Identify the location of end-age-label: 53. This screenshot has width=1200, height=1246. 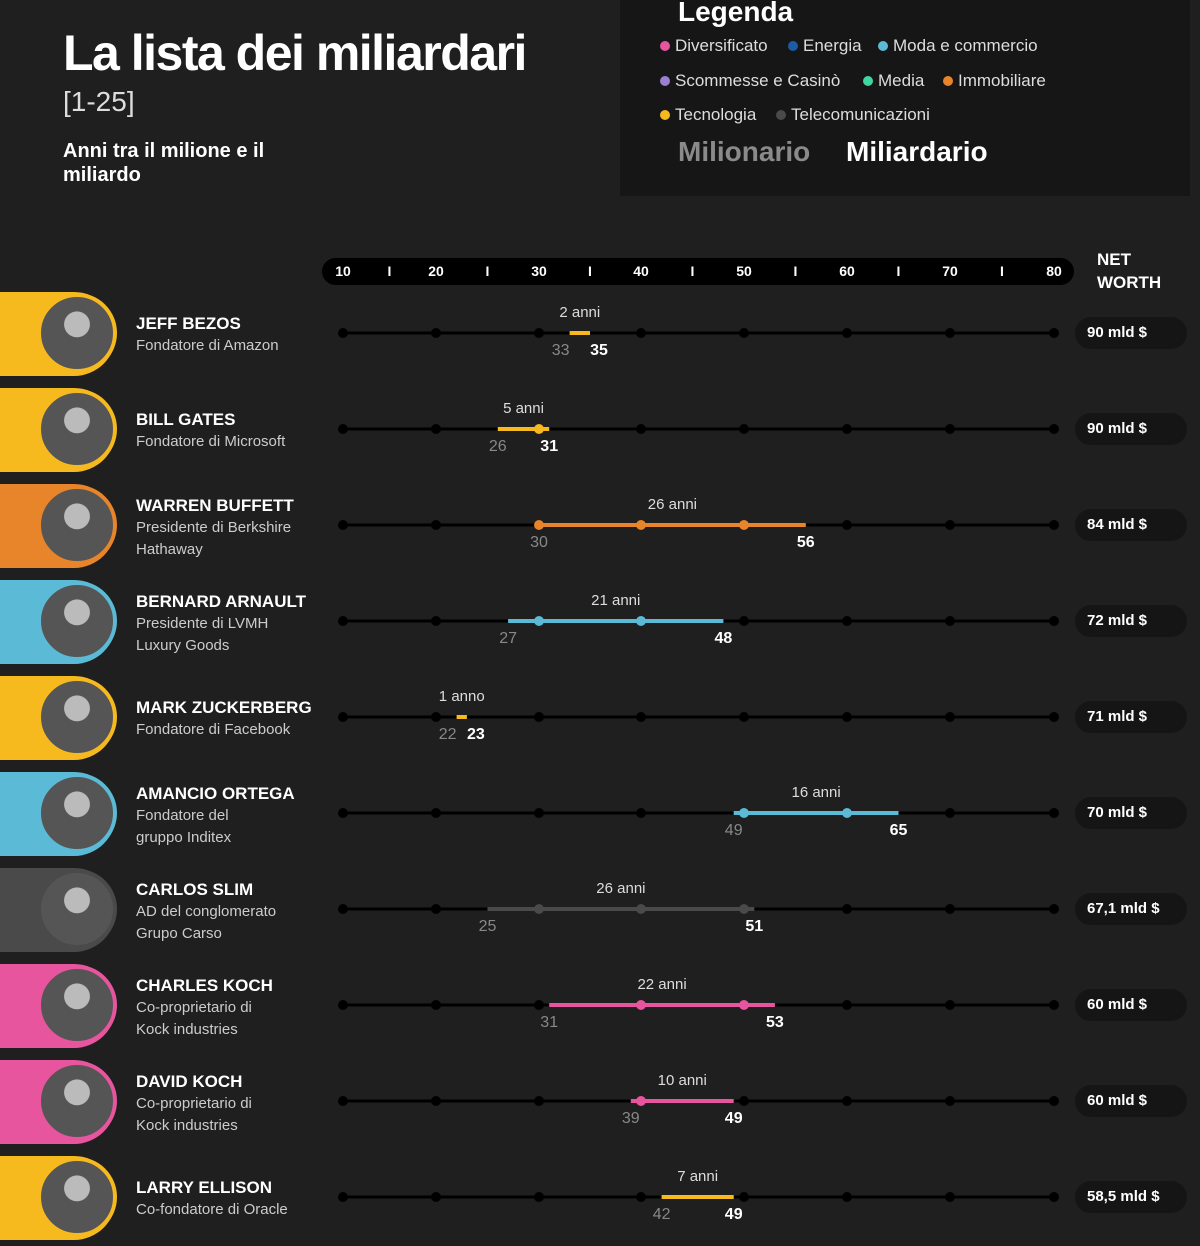
(774, 1022).